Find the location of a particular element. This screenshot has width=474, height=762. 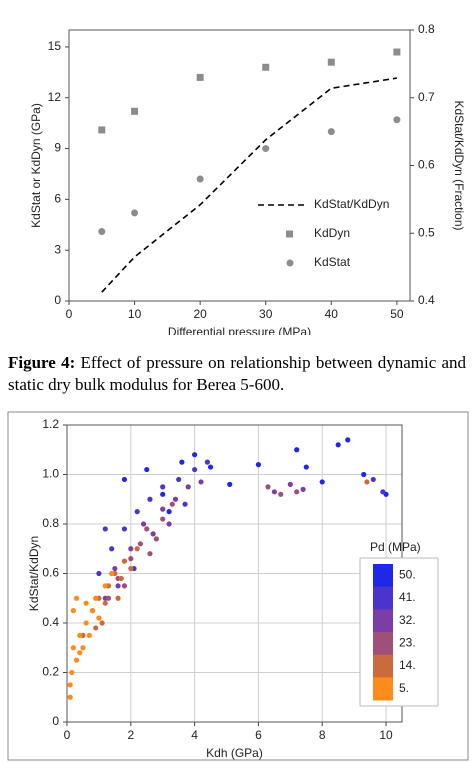

legend-label: 41. is located at coordinates (407, 597).